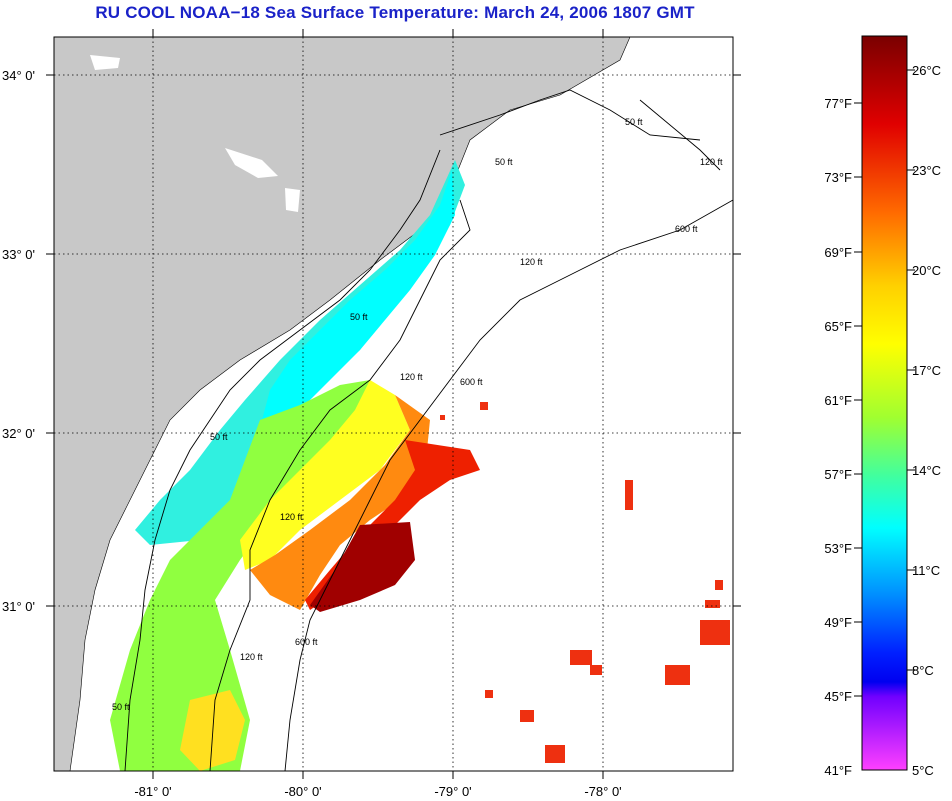 This screenshot has width=952, height=801. What do you see at coordinates (18, 433) in the screenshot?
I see `lat-label: 32° 0'` at bounding box center [18, 433].